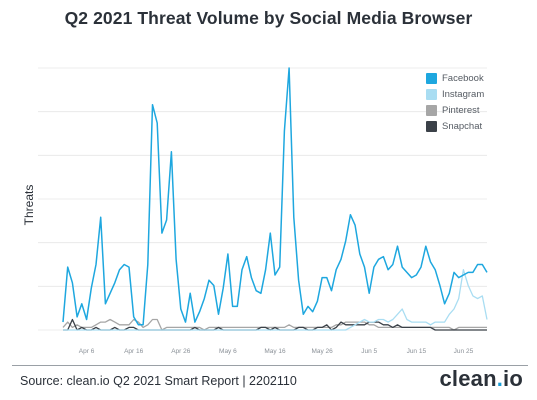 The height and width of the screenshot is (400, 537). What do you see at coordinates (322, 351) in the screenshot?
I see `x-tick-label: May 26` at bounding box center [322, 351].